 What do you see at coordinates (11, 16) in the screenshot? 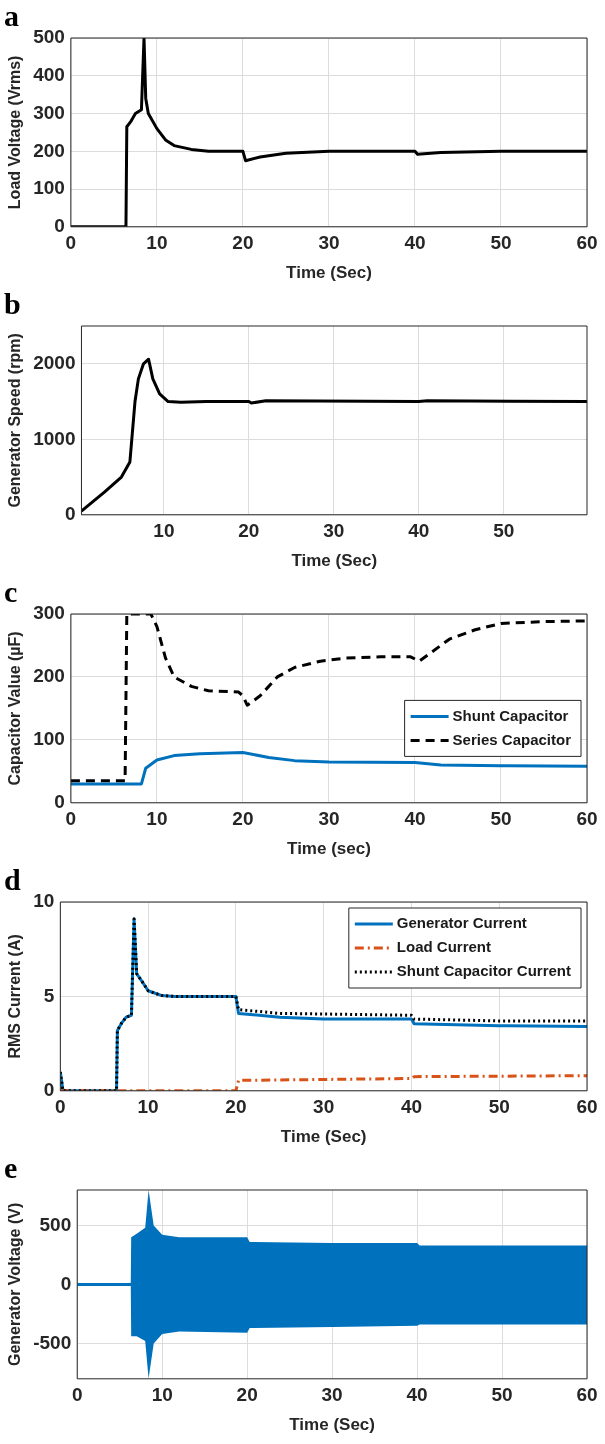
I see `chart-title: a` at bounding box center [11, 16].